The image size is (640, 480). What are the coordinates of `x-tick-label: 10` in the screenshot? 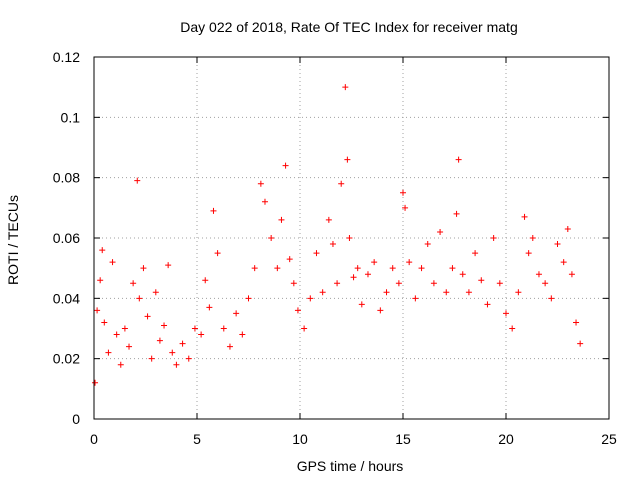 It's located at (300, 439).